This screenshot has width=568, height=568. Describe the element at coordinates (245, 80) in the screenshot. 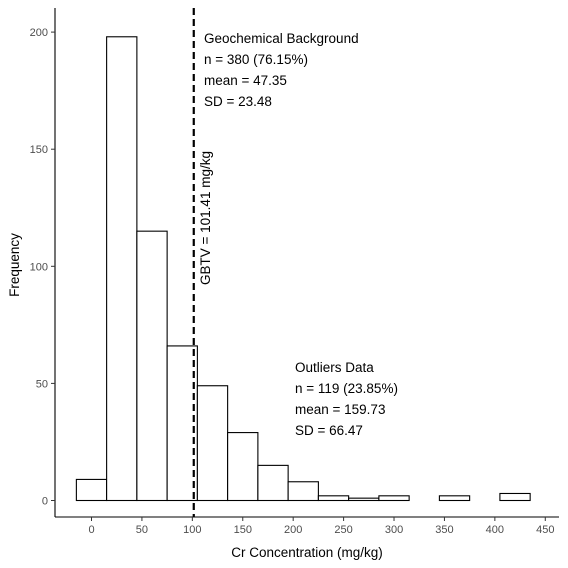

I see `background-annotation-mean: mean = 47.35` at that location.